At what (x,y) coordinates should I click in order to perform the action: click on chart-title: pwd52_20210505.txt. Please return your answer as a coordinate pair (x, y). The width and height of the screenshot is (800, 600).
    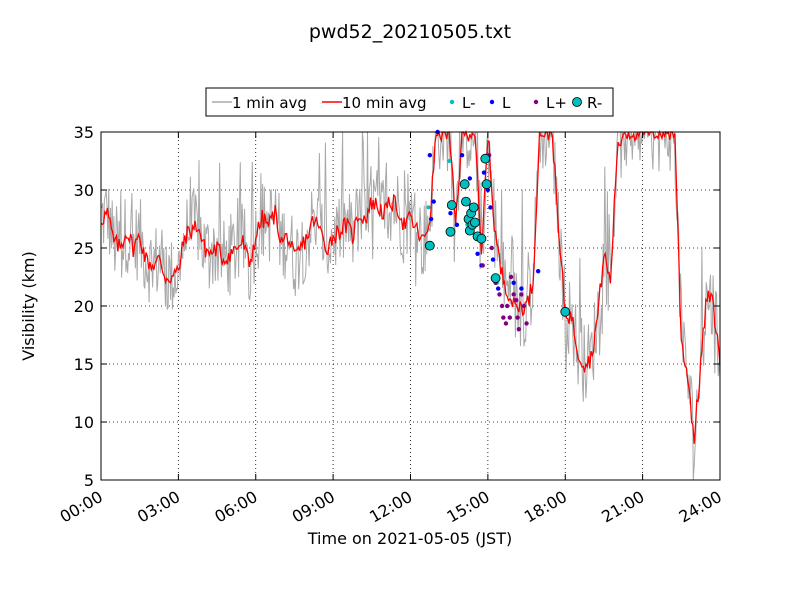
    Looking at the image, I should click on (410, 32).